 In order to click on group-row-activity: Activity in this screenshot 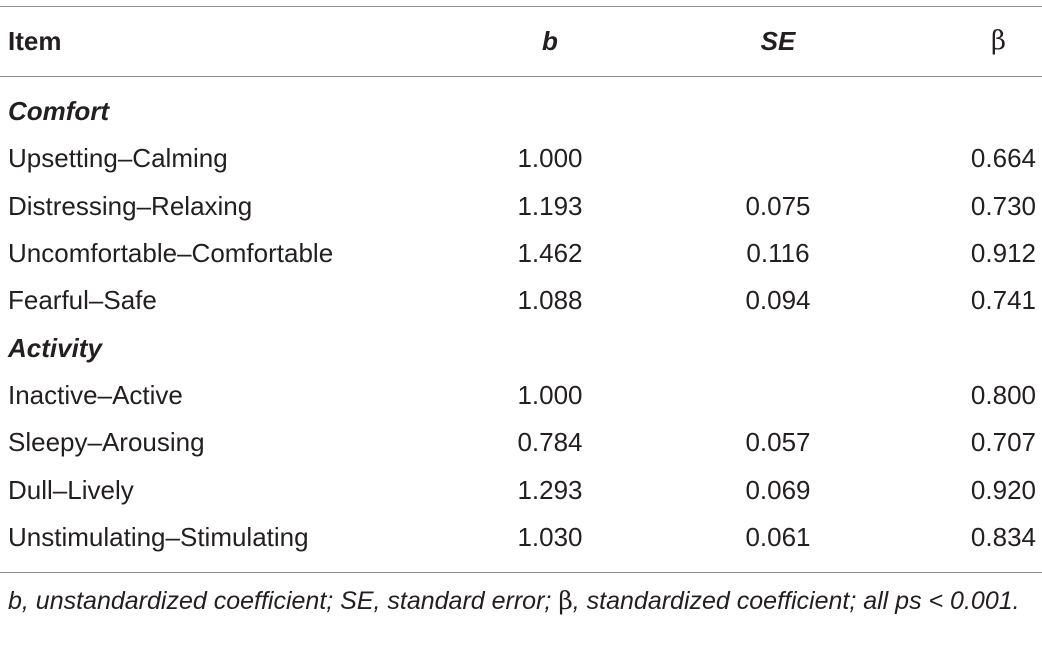, I will do `click(521, 348)`.